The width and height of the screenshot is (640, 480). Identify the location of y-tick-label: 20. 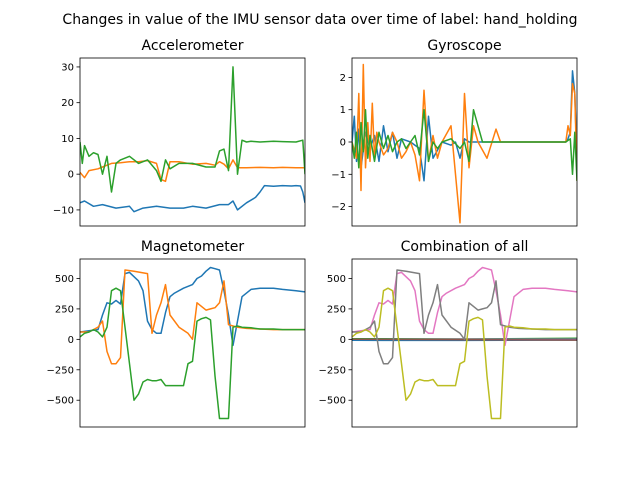
(67, 103).